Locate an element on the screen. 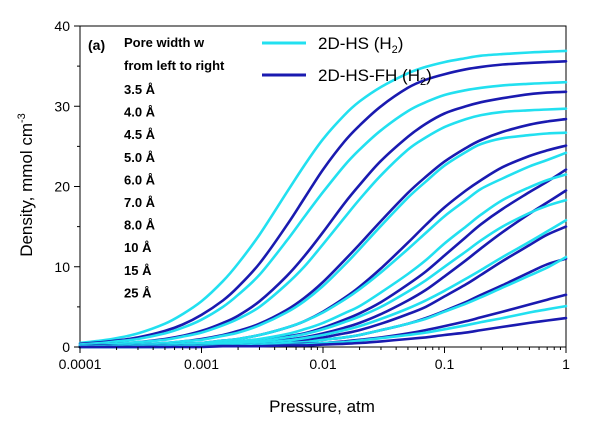 Image resolution: width=594 pixels, height=429 pixels. pore-width-label: 8.0 Å is located at coordinates (140, 225).